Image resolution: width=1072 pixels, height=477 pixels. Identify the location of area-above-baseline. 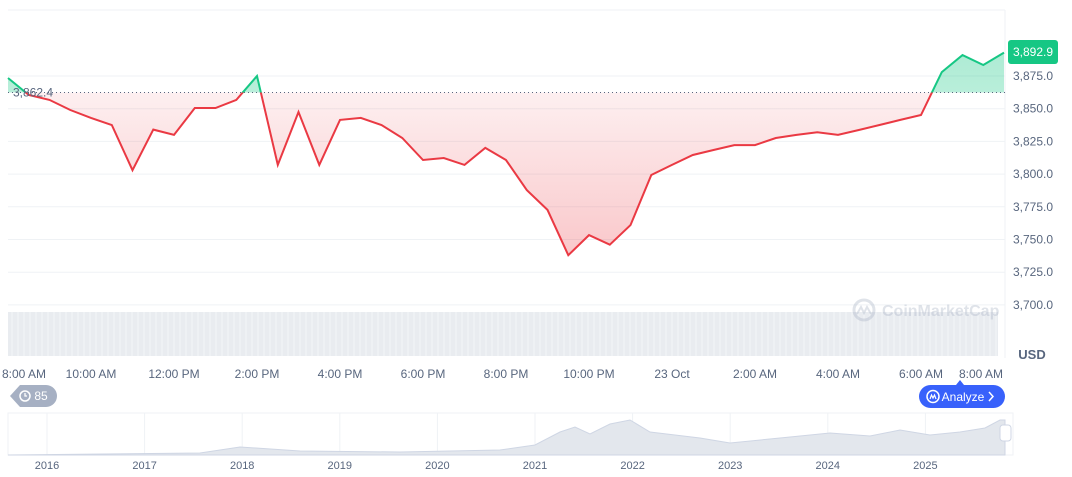
(506, 72).